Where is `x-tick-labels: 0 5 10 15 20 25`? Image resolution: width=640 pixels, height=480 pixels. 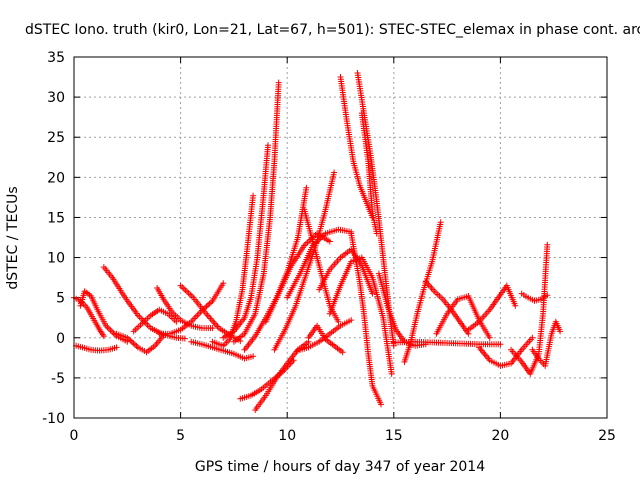
x-tick-labels: 0 5 10 15 20 25 is located at coordinates (343, 436).